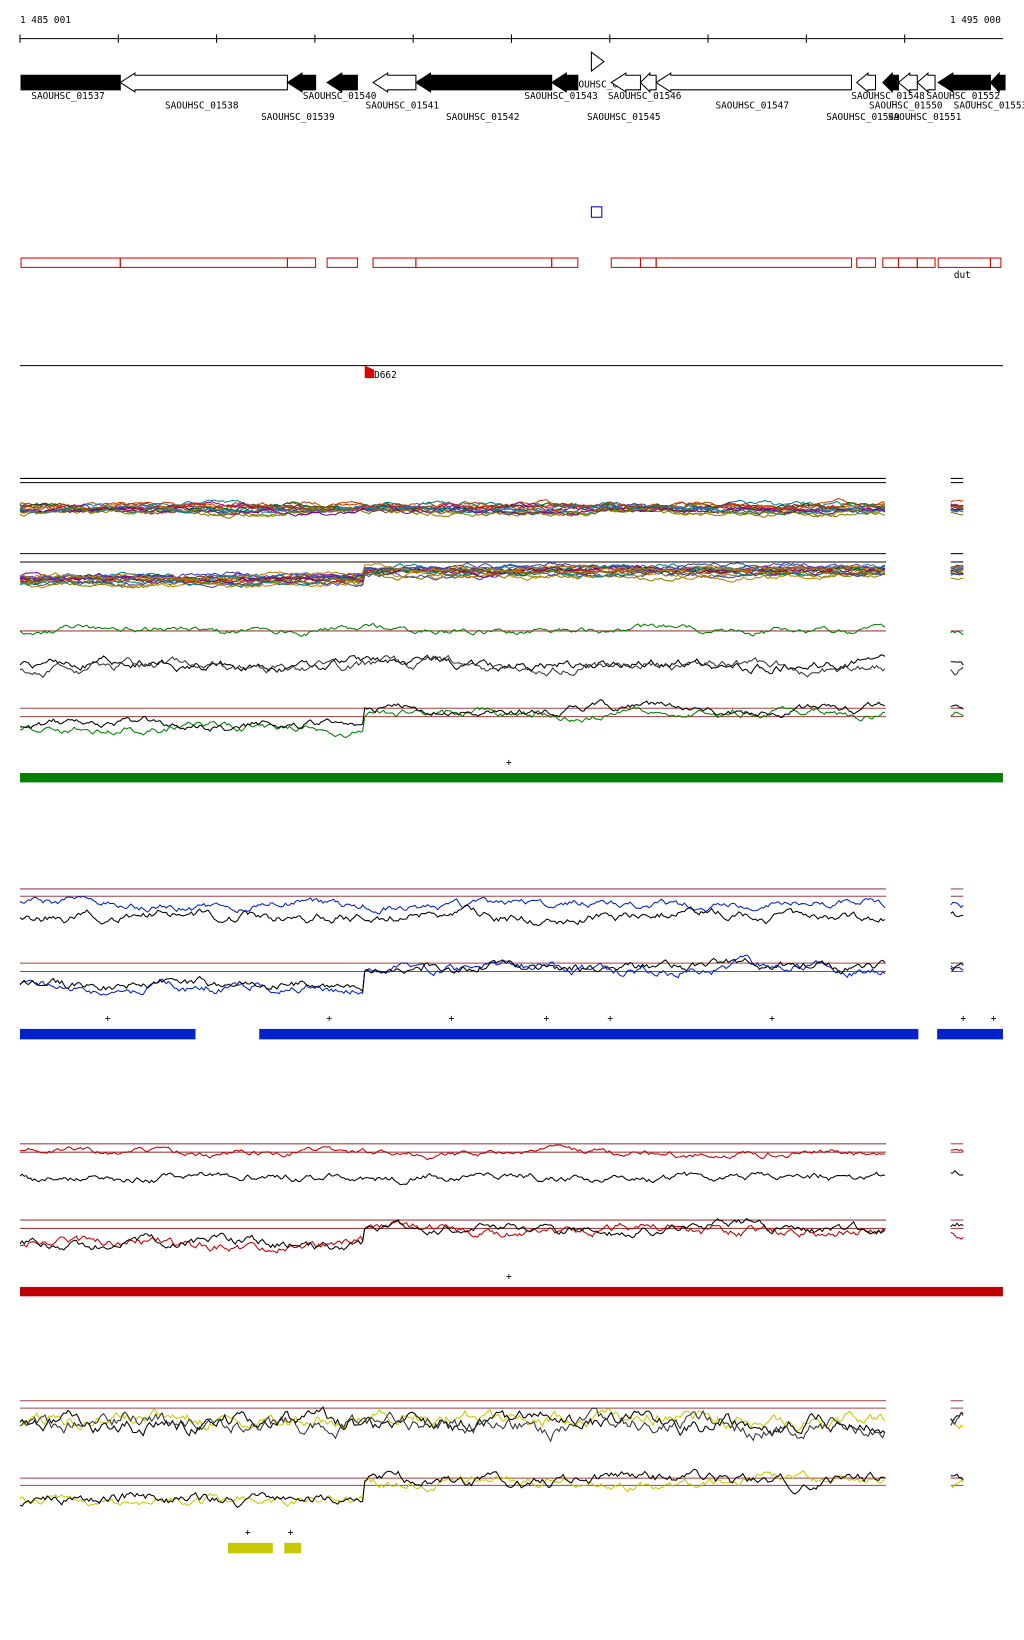 This screenshot has width=1024, height=1640. Describe the element at coordinates (753, 106) in the screenshot. I see `gene-label: SAOUHSC_01547` at that location.